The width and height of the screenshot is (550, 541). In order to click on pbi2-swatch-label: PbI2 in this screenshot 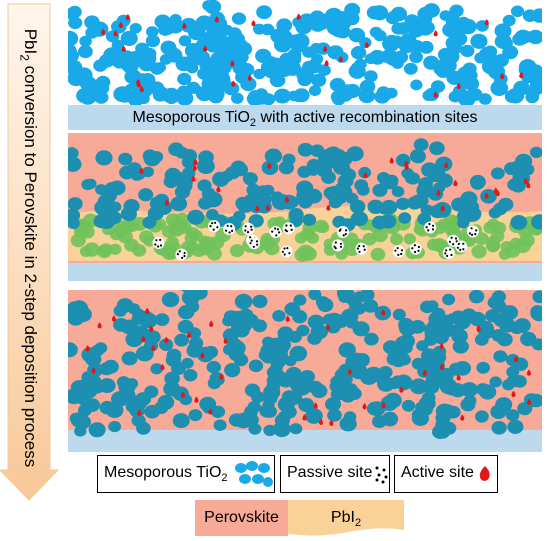, I will do `click(346, 519)`.